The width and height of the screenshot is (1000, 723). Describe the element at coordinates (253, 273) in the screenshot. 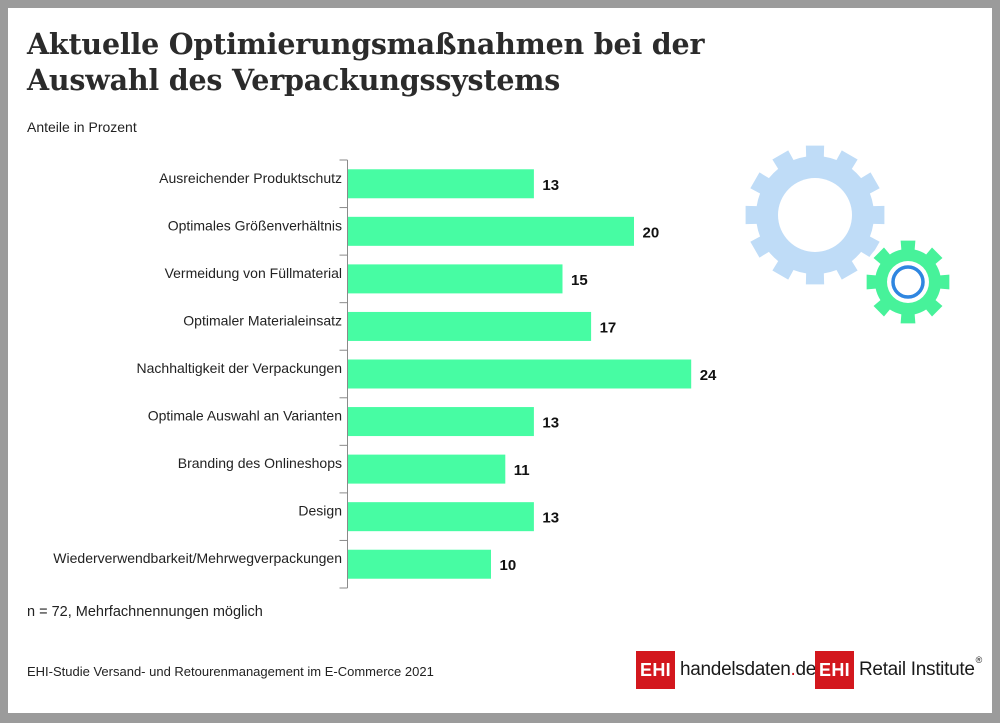

I see `category-label: Vermeidung von Füllmaterial` at that location.